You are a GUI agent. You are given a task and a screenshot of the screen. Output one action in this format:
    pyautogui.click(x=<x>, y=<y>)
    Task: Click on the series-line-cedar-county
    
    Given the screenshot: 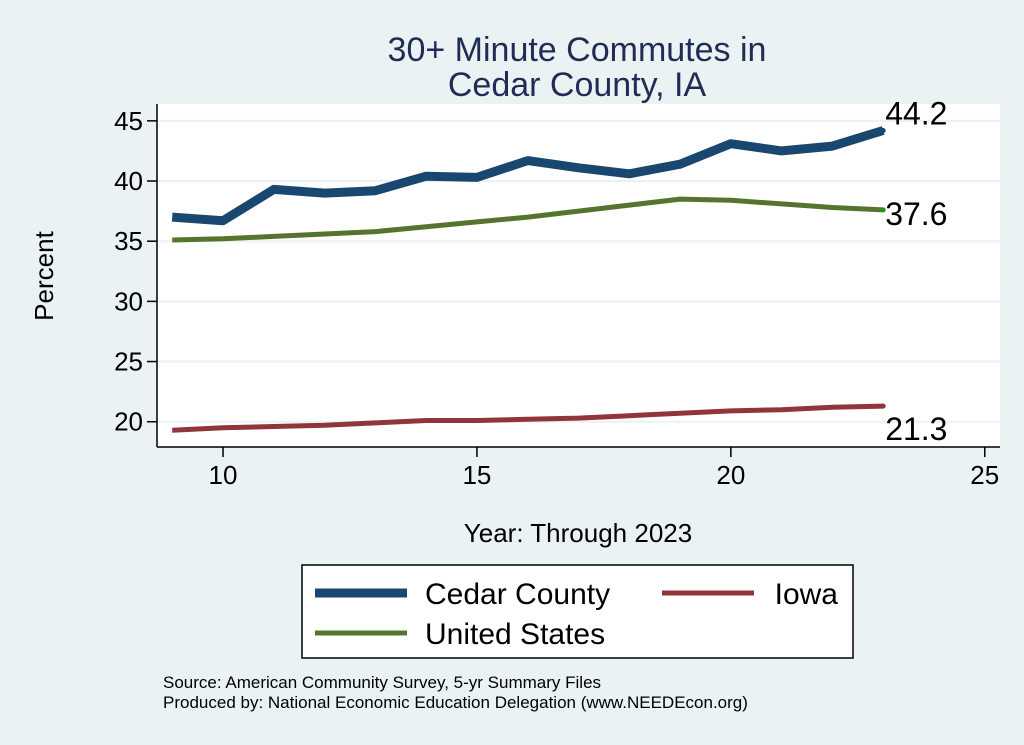 What is the action you would take?
    pyautogui.click(x=528, y=176)
    